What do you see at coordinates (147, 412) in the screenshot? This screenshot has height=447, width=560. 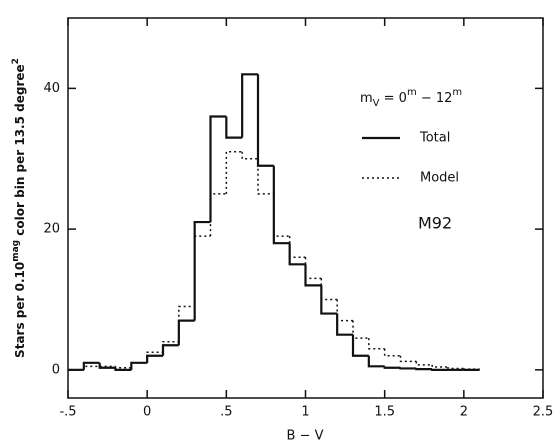 I see `x-tick-label: 0` at bounding box center [147, 412].